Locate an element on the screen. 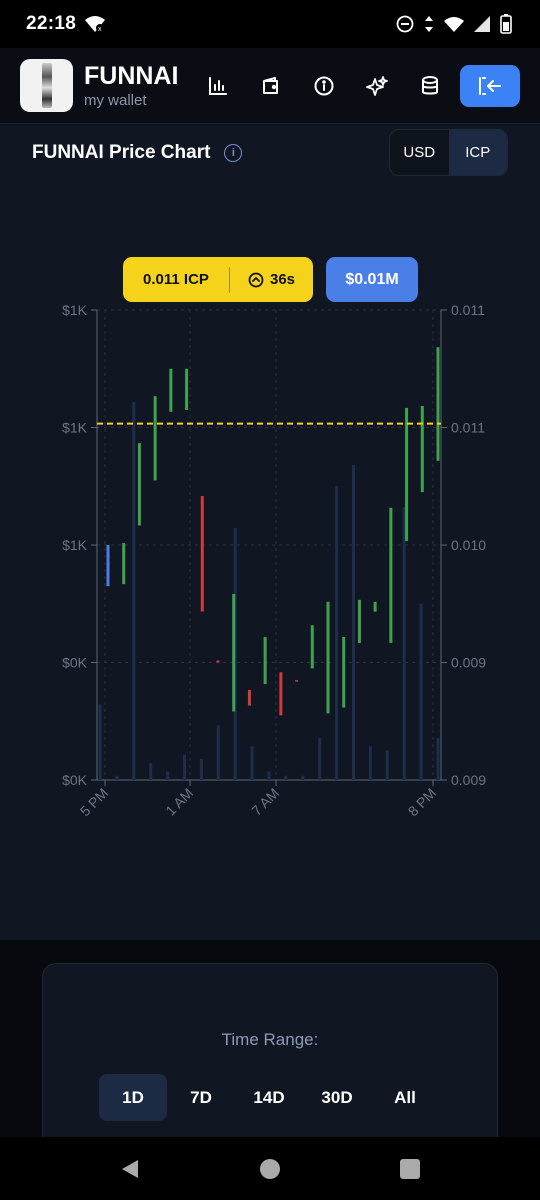 The image size is (540, 1200). range-1d-button: 1D is located at coordinates (133, 1097).